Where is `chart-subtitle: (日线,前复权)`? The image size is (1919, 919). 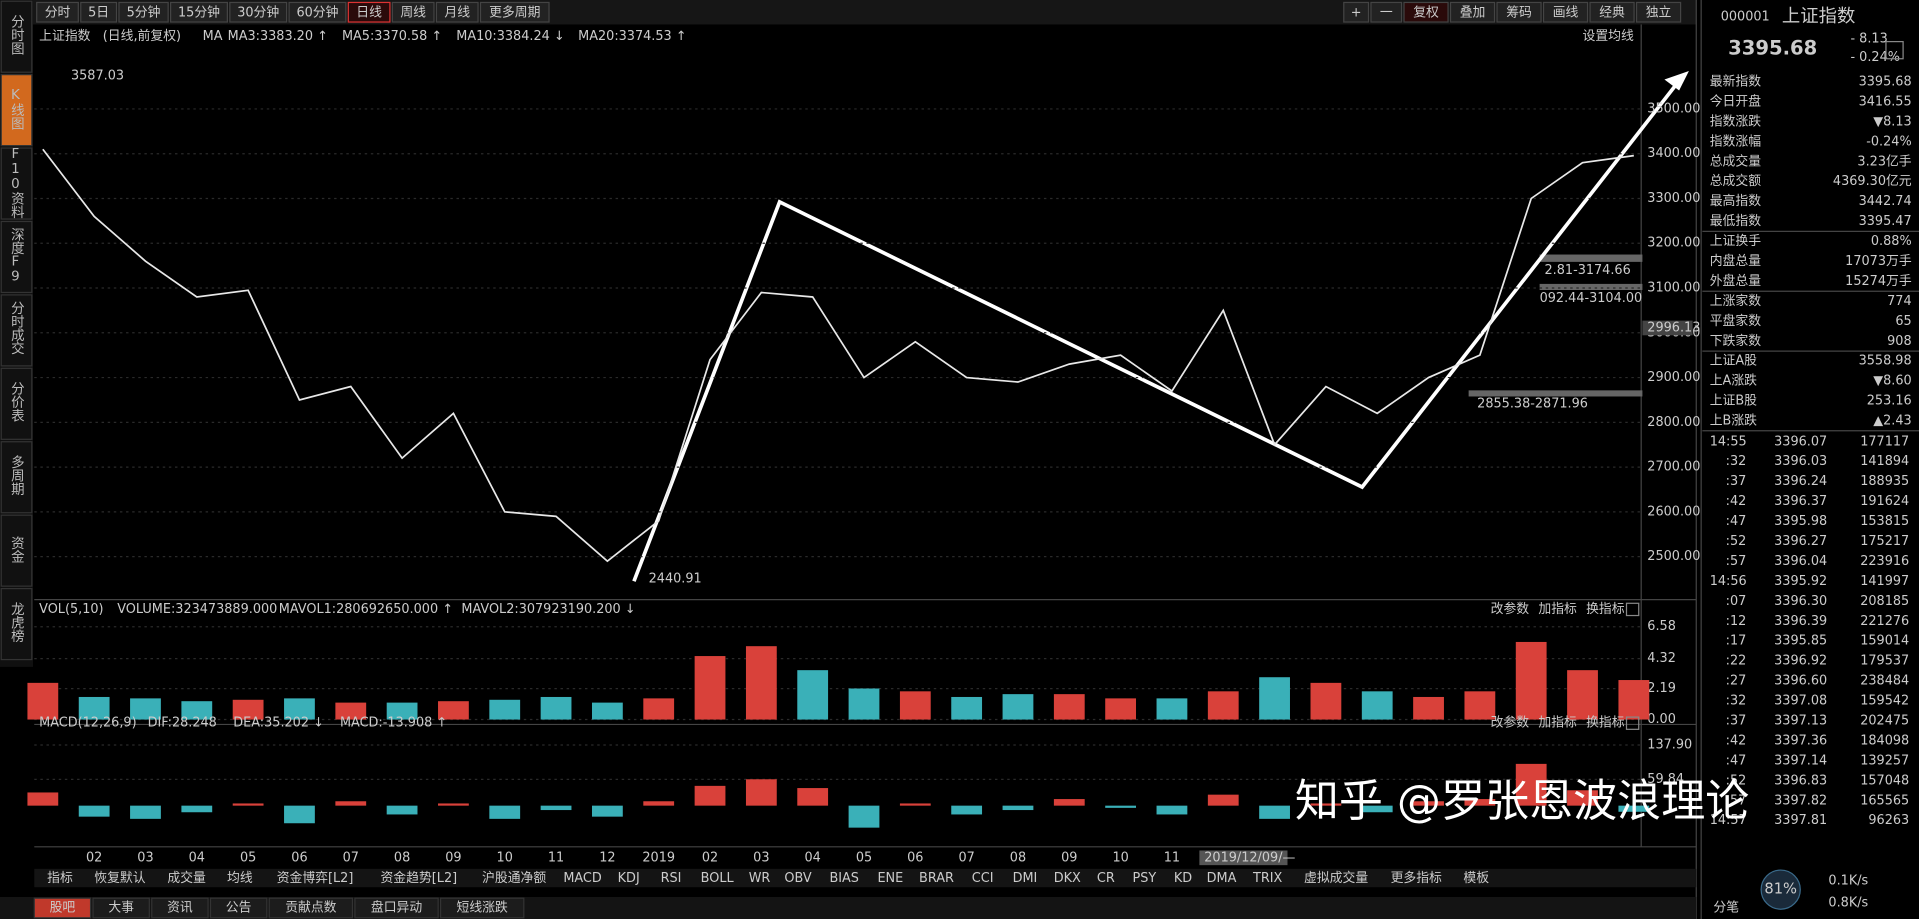
chart-subtitle: (日线,前复权) is located at coordinates (142, 36).